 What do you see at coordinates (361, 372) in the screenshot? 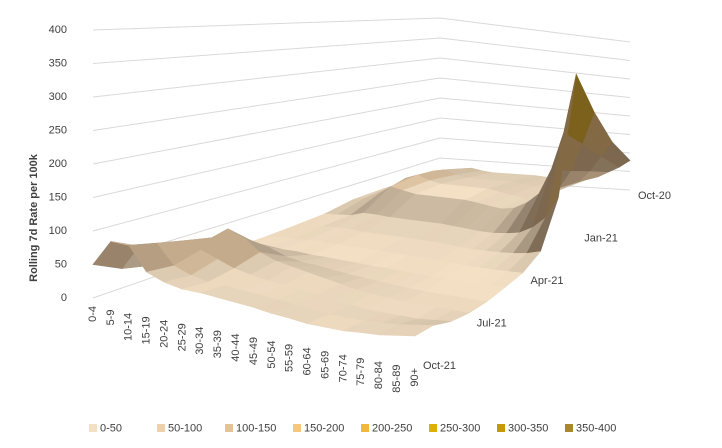
I see `x-tick-label: 75-79` at bounding box center [361, 372].